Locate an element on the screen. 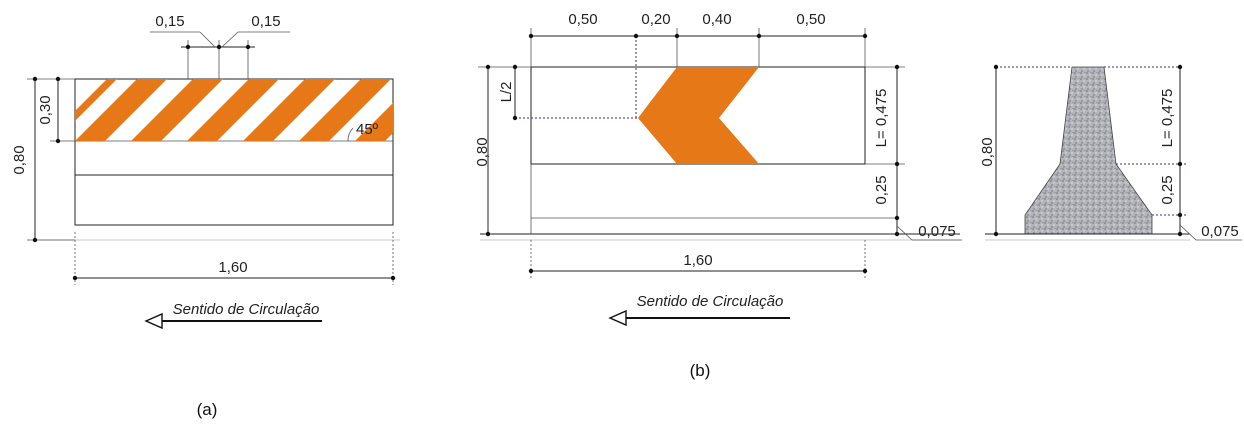 The image size is (1244, 425). diagonal-stripes is located at coordinates (234, 110).